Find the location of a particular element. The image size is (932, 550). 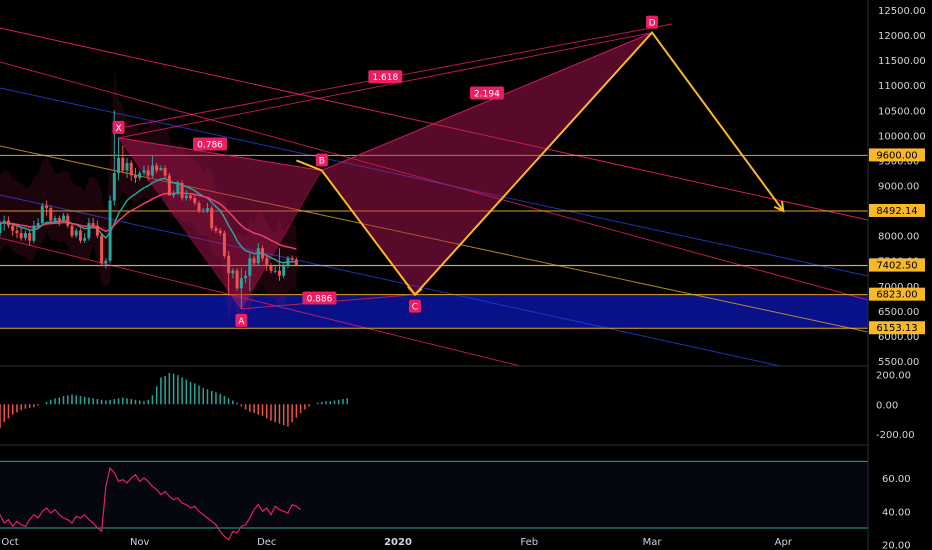

price-level-tag-text: 9600.00 is located at coordinates (896, 155).